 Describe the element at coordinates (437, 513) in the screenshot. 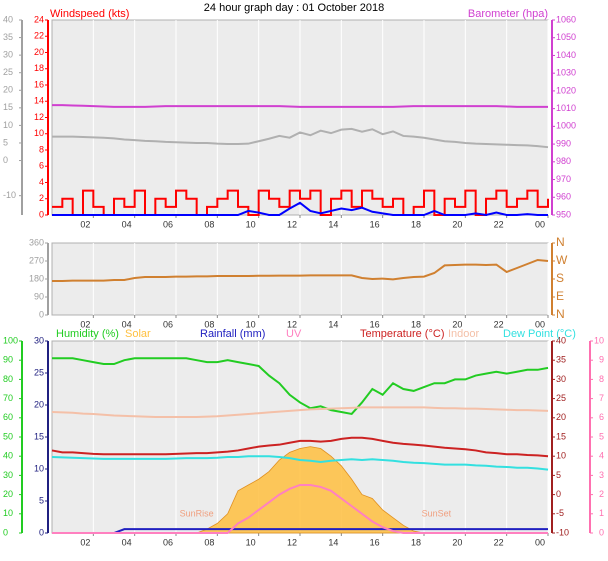

I see `annotation: SunSet` at that location.